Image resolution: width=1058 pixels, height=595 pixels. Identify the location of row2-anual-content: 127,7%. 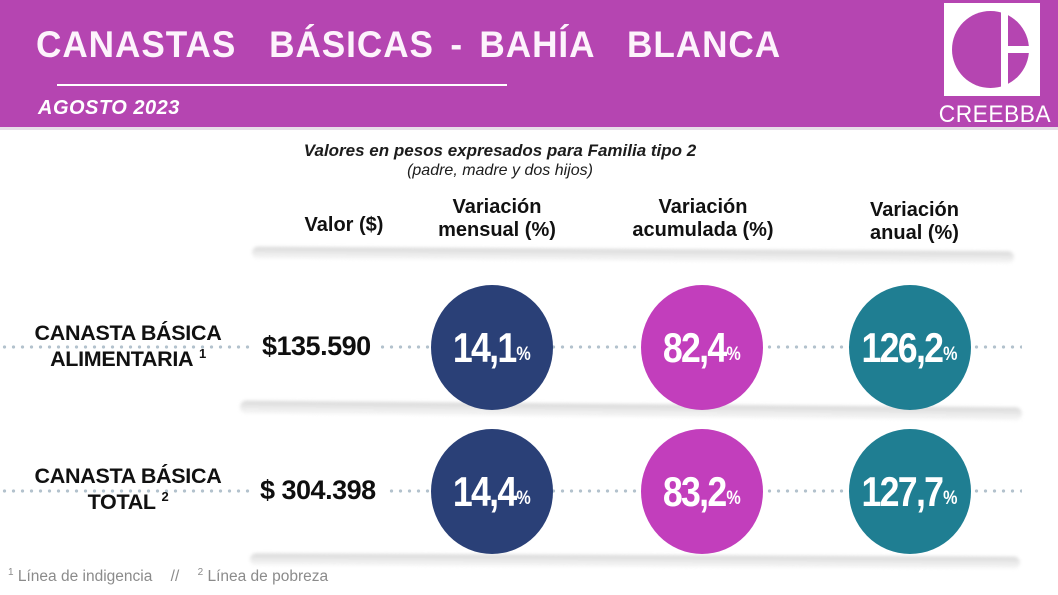
(910, 492).